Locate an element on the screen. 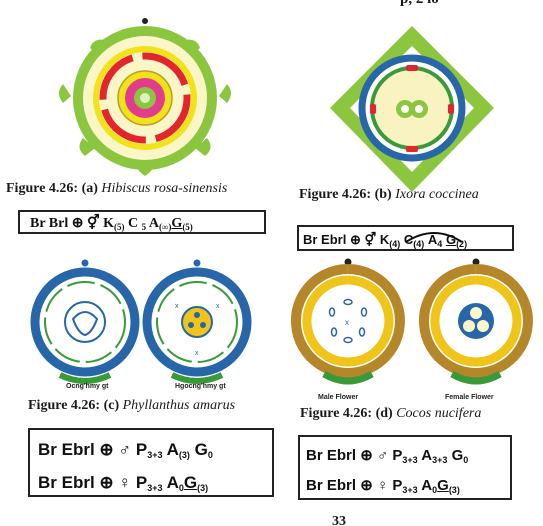 Image resolution: width=543 pixels, height=526 pixels. formula-ixora: Br Ebrl ⊕ ⚥ K(4) C(4) A4 G(2) is located at coordinates (405, 238).